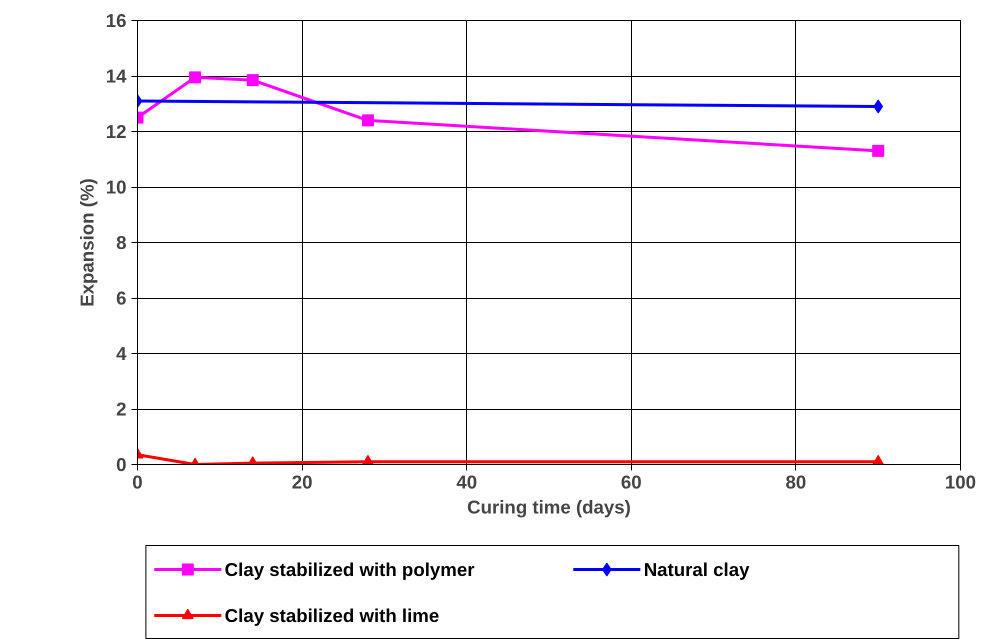 The image size is (982, 639). Describe the element at coordinates (121, 464) in the screenshot. I see `y-tick-label: 0` at that location.